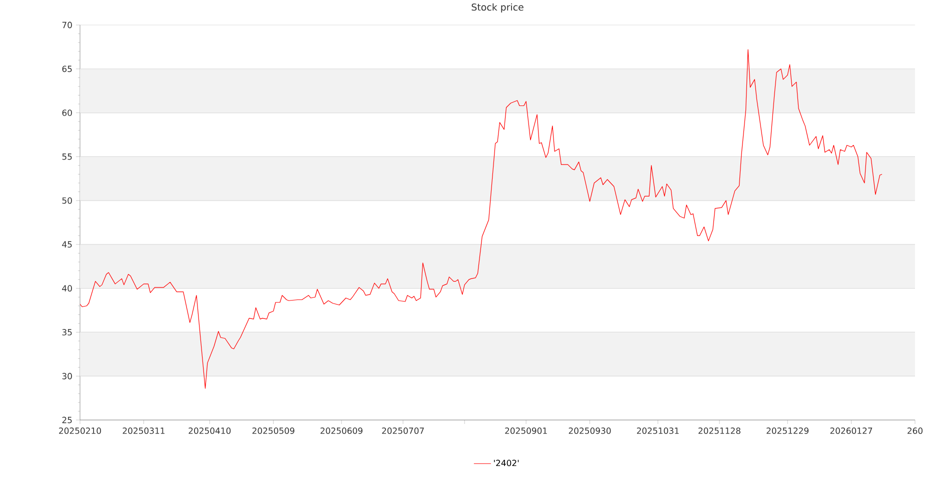 The width and height of the screenshot is (935, 500). What do you see at coordinates (526, 431) in the screenshot?
I see `x-tick-label: 20250901` at bounding box center [526, 431].